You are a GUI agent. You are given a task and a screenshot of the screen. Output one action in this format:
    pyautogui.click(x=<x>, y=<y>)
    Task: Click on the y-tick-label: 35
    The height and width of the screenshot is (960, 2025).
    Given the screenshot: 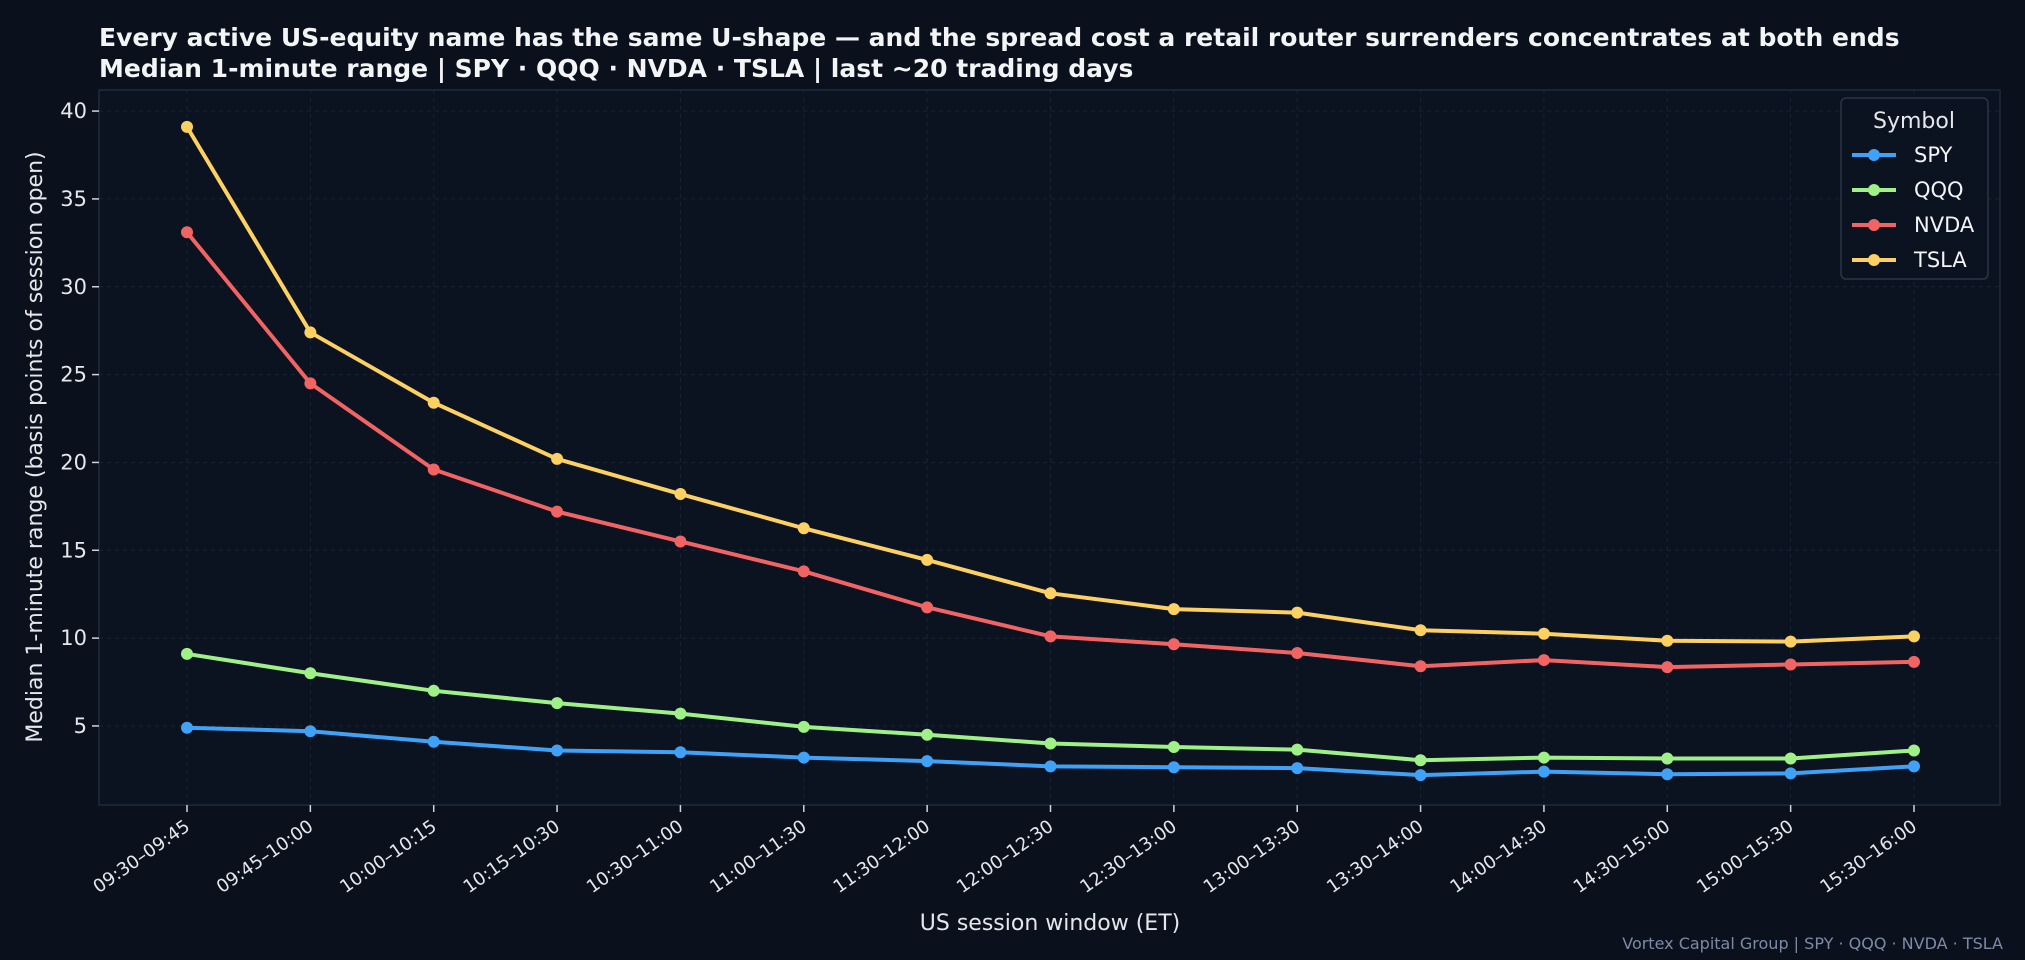 What is the action you would take?
    pyautogui.click(x=73, y=199)
    